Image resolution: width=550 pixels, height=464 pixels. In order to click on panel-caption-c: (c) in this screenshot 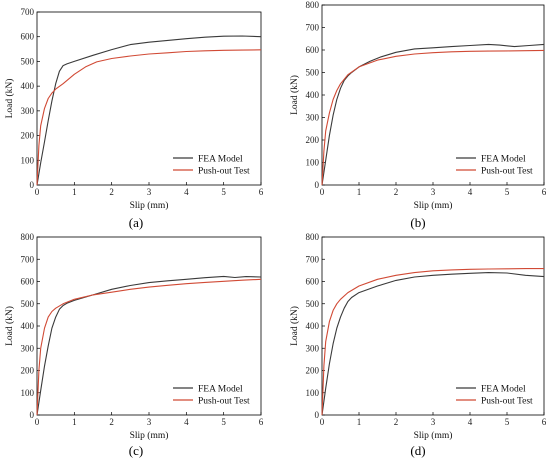, I will do `click(136, 450)`.